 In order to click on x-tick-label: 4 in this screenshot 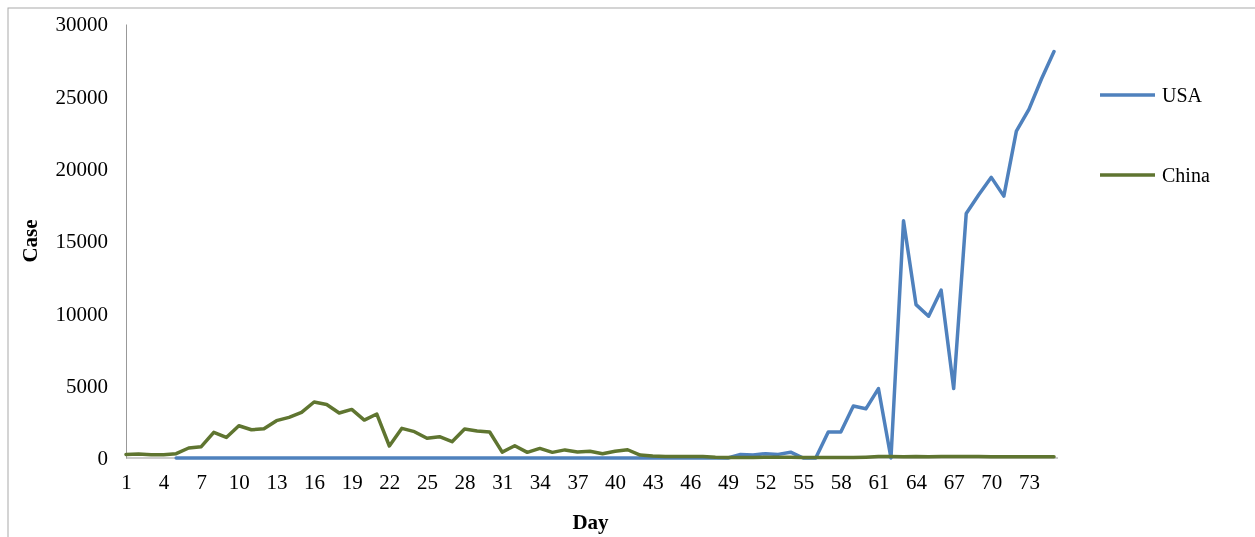, I will do `click(164, 481)`.